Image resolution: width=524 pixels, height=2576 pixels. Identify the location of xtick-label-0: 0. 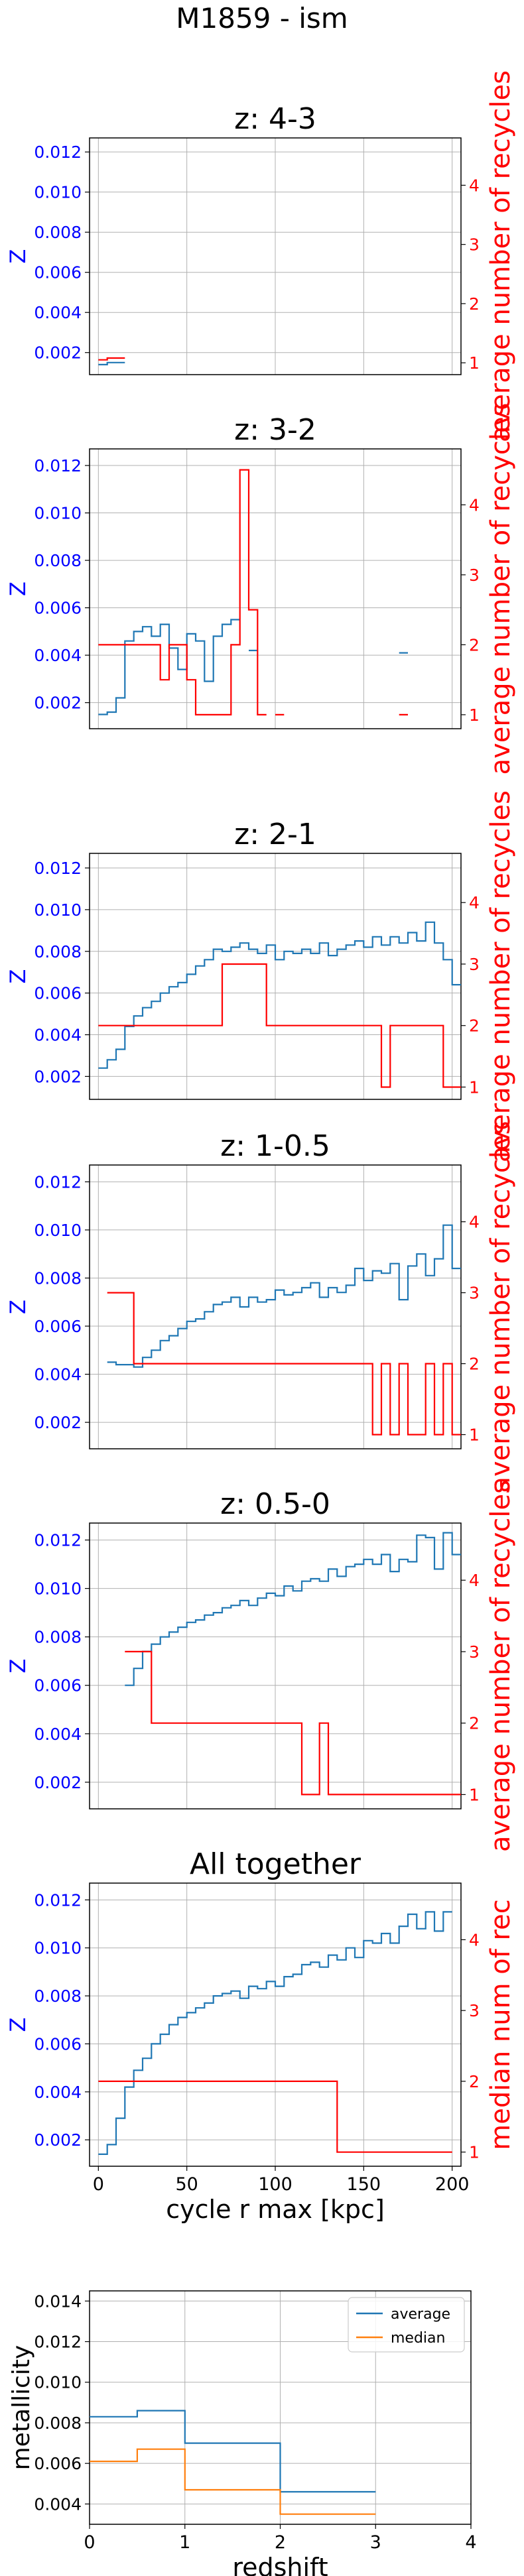
(89, 2542).